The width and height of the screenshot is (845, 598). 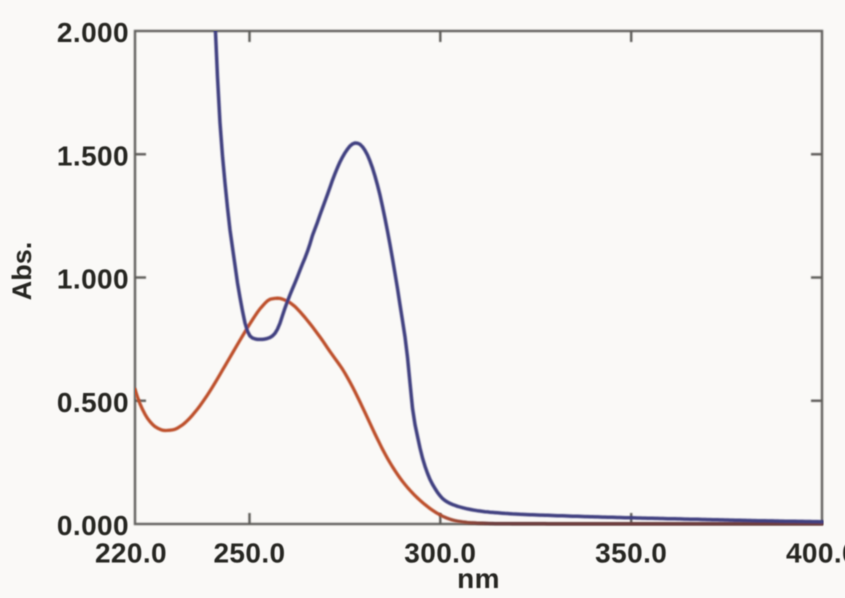 I want to click on svg-text: 300.0, so click(x=440, y=553).